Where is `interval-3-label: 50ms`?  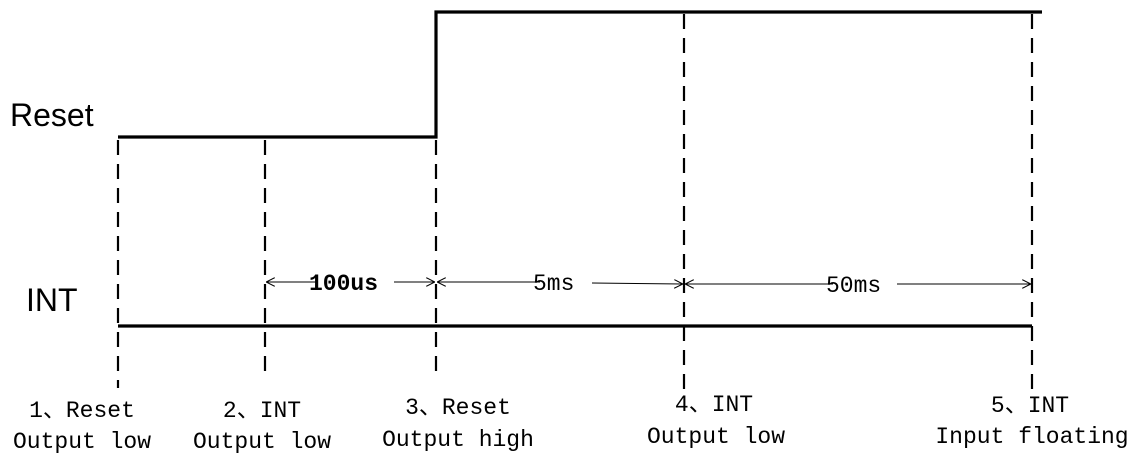 interval-3-label: 50ms is located at coordinates (853, 286).